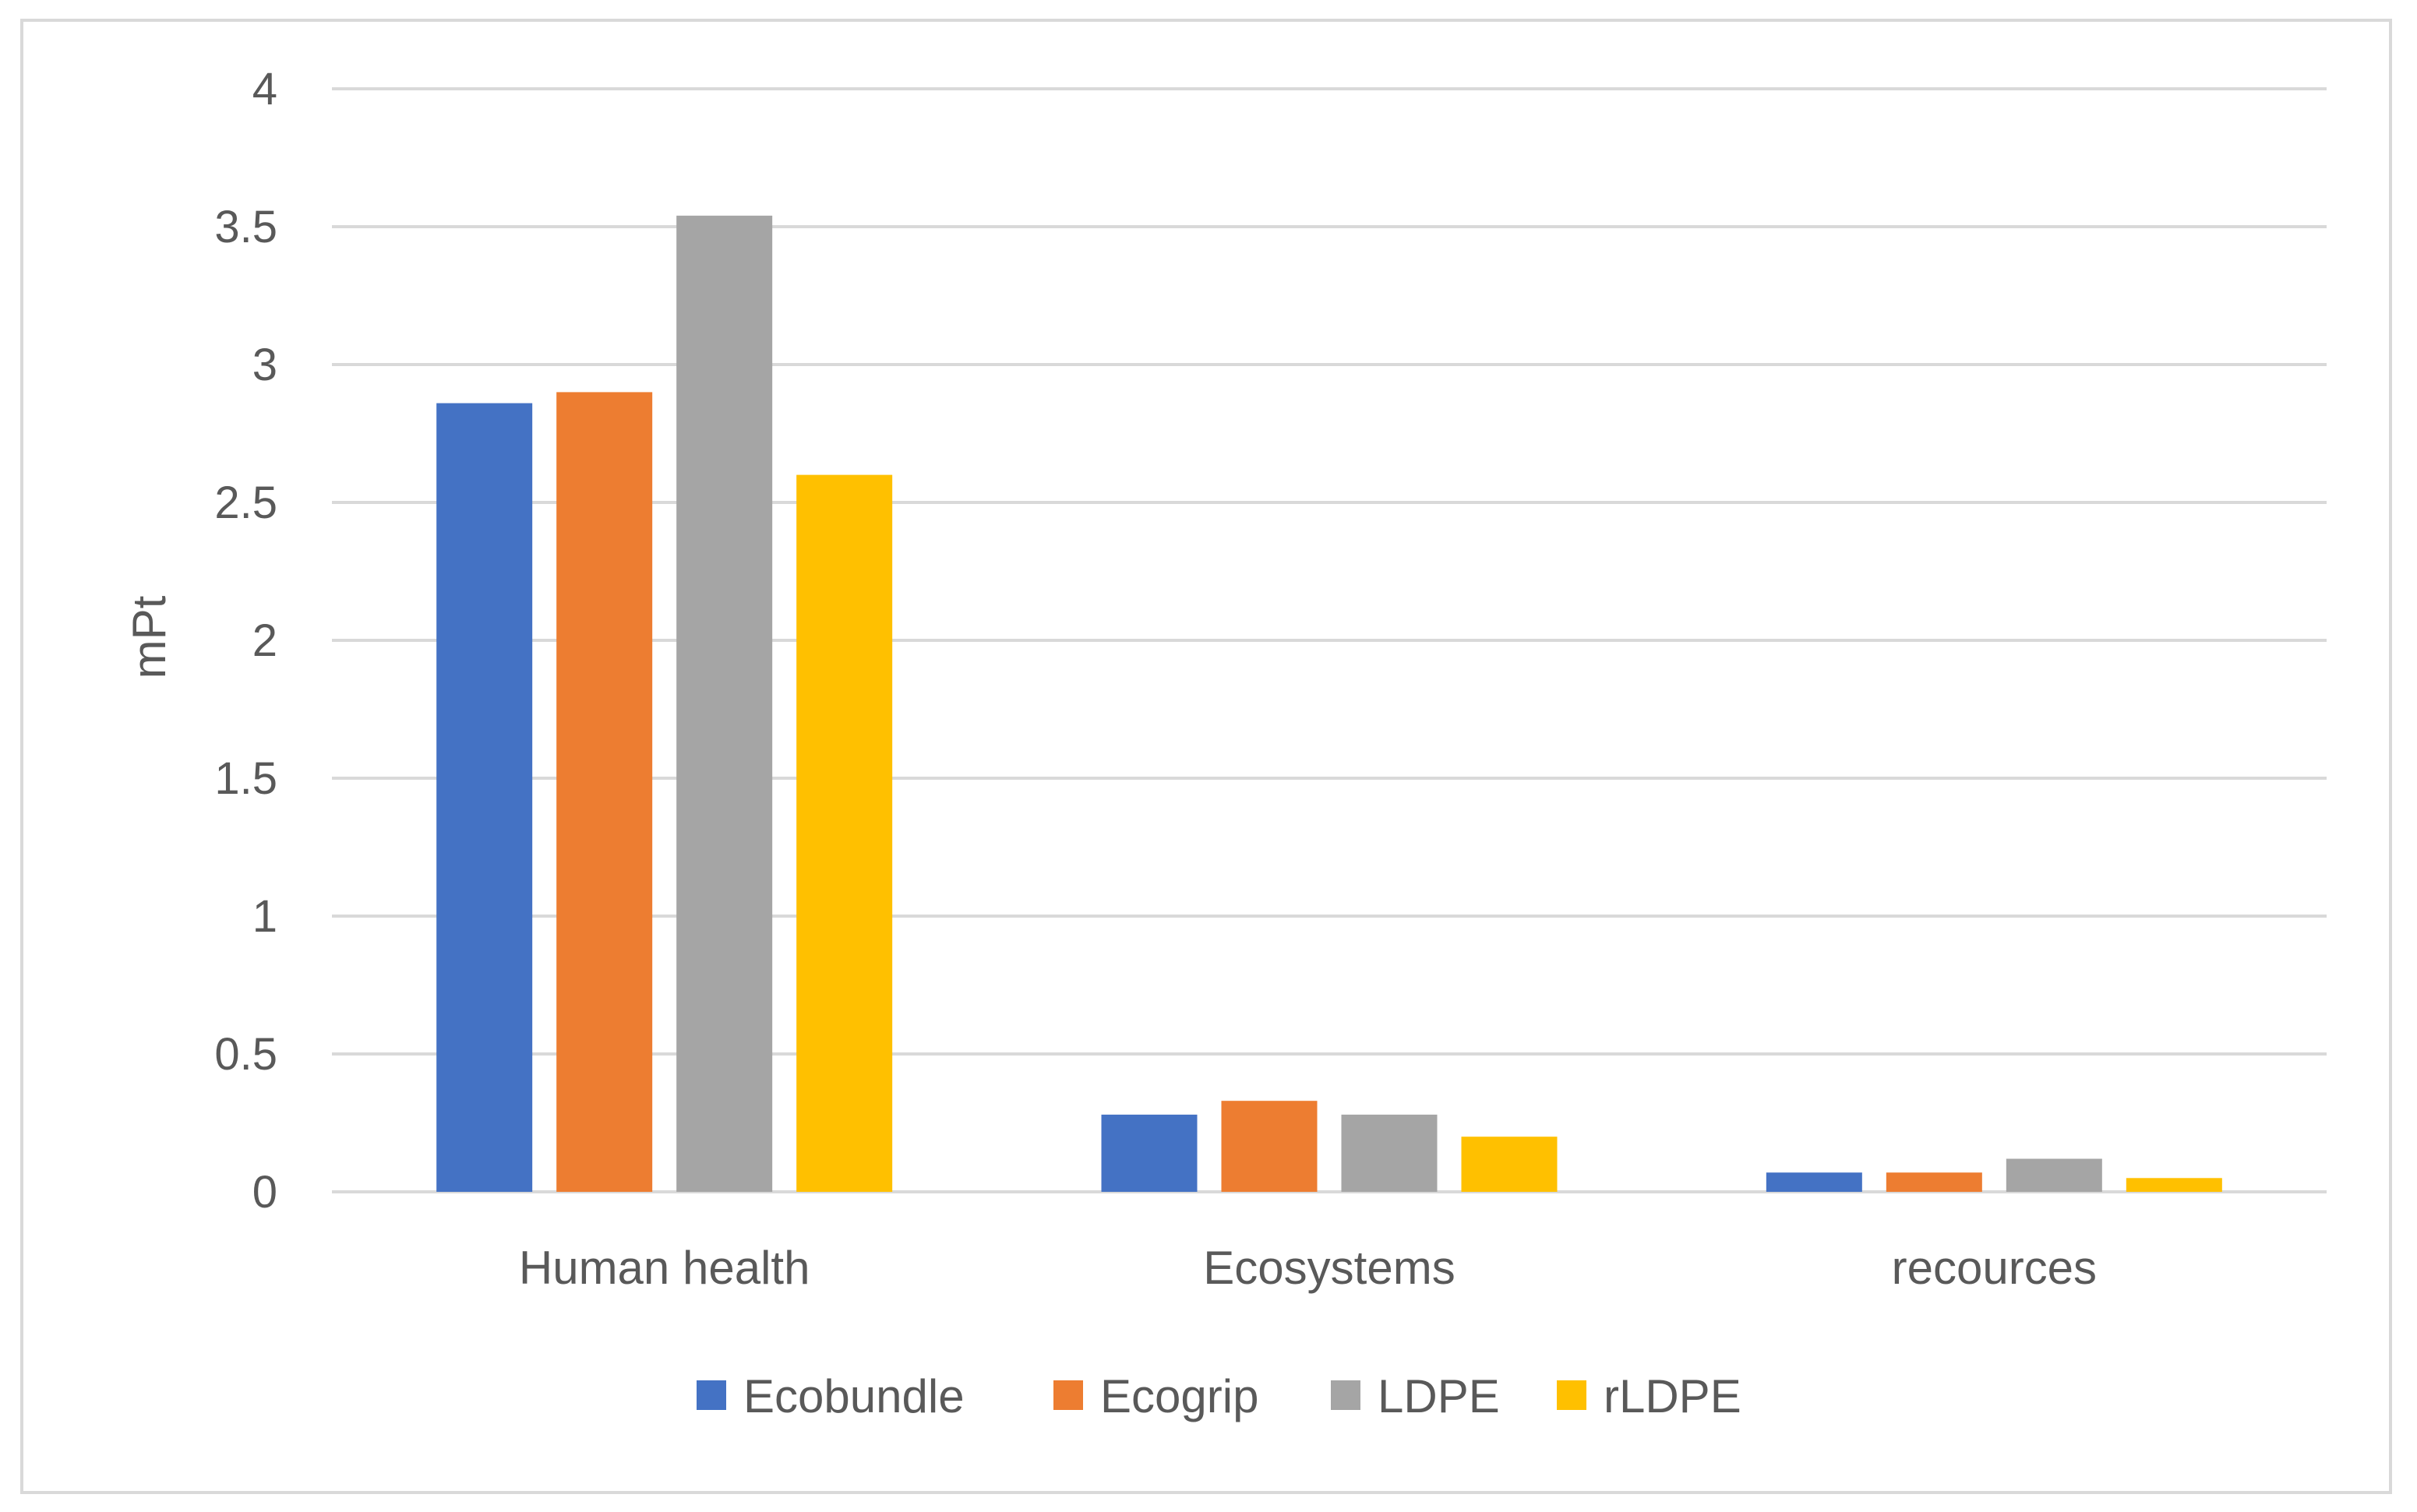 The width and height of the screenshot is (2417, 1512). What do you see at coordinates (149, 637) in the screenshot?
I see `y-axis-title: mPt` at bounding box center [149, 637].